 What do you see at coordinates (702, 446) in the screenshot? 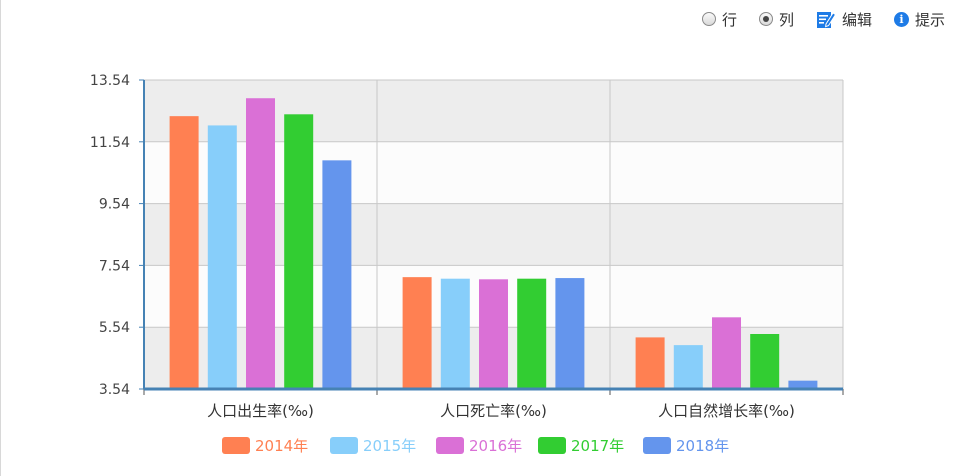
I see `legend-label: 2018年` at bounding box center [702, 446].